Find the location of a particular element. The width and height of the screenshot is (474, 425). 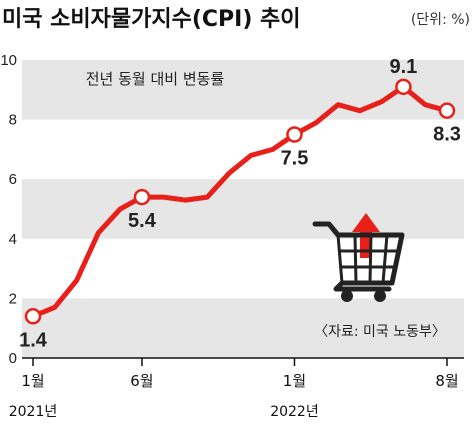

y-tick-label: 6 is located at coordinates (13, 179).